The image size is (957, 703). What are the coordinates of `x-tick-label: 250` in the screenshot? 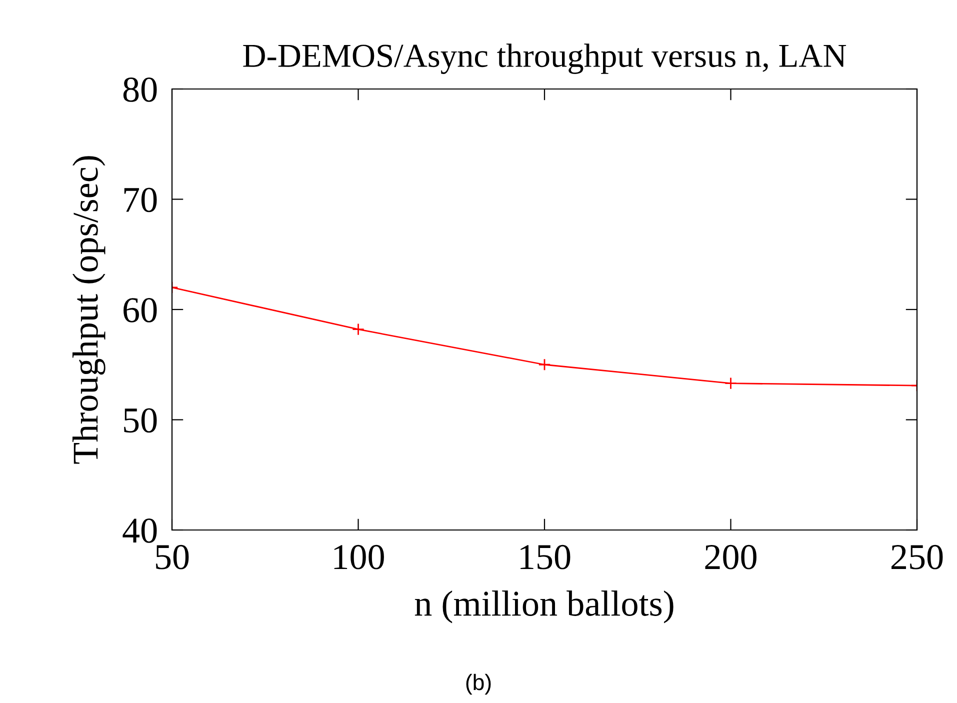 It's located at (917, 557).